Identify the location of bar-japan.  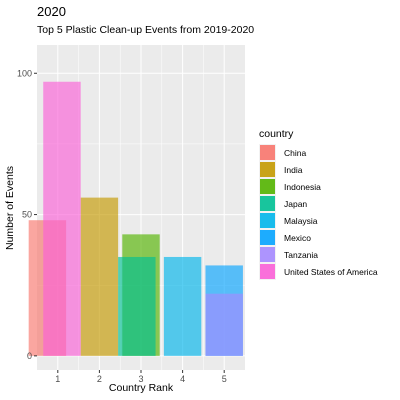
(137, 306).